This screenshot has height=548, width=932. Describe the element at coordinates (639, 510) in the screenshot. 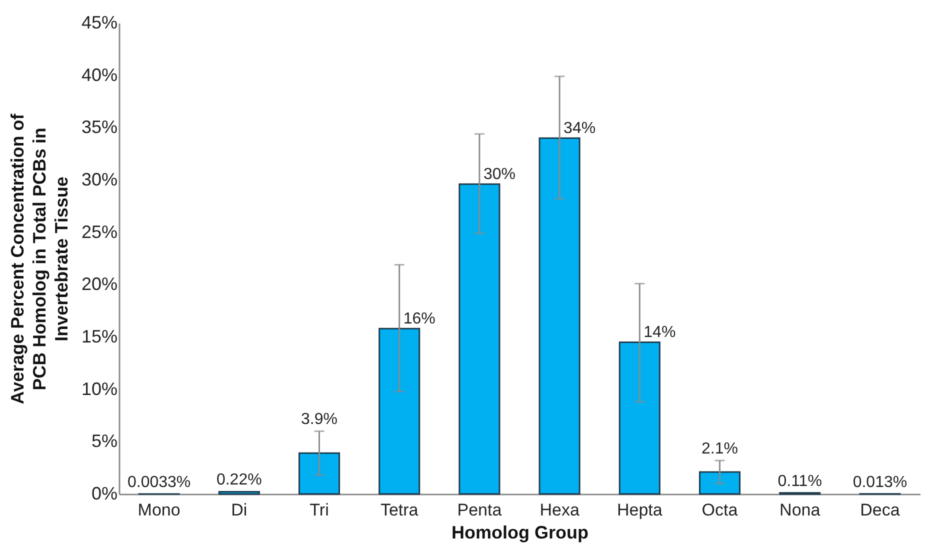

I see `x-tick-label: Hepta` at that location.